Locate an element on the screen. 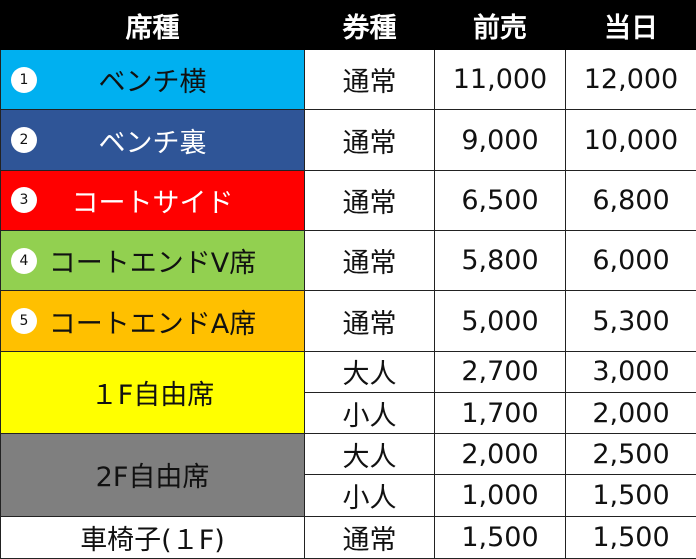 This screenshot has height=559, width=696. presale-price-cell: 1,700 is located at coordinates (500, 413).